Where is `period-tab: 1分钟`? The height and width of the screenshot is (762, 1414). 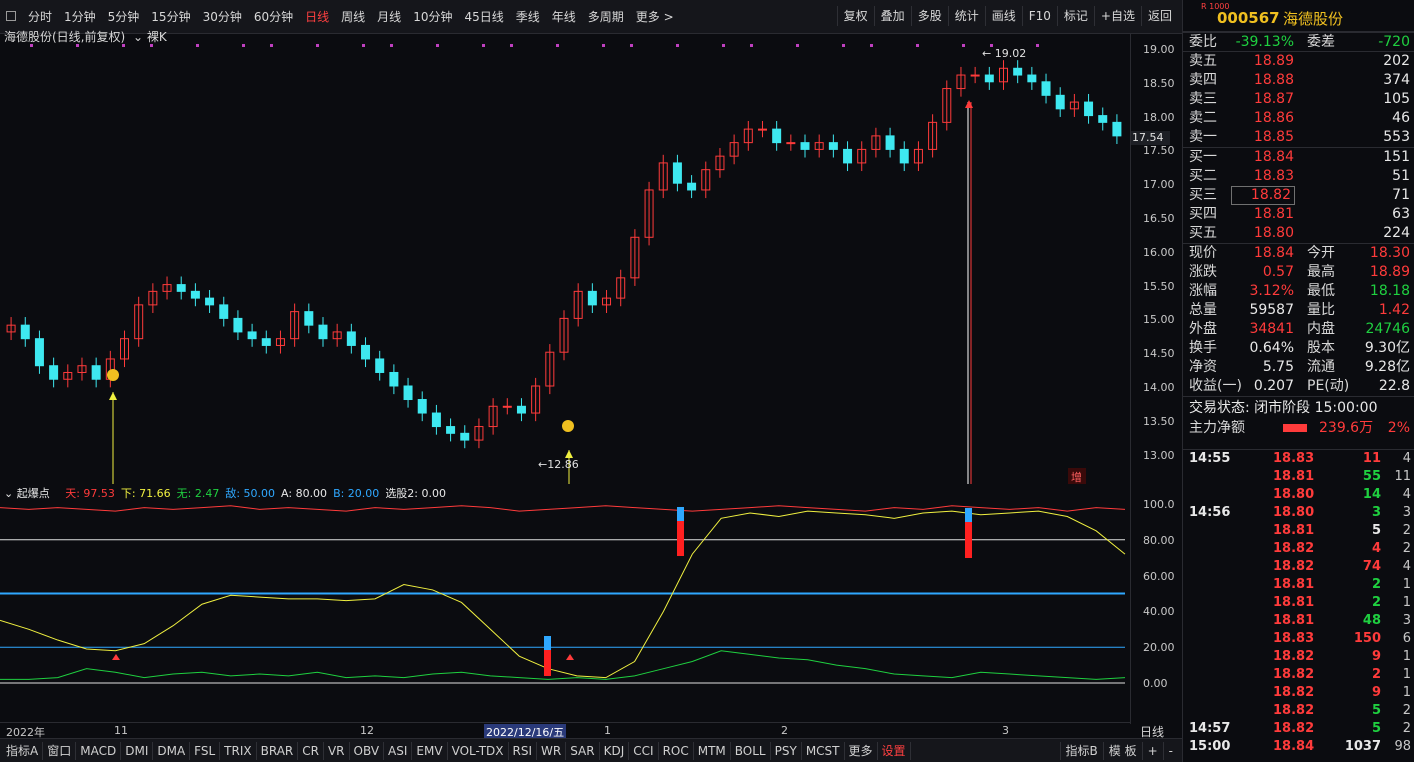 period-tab: 1分钟 is located at coordinates (80, 17).